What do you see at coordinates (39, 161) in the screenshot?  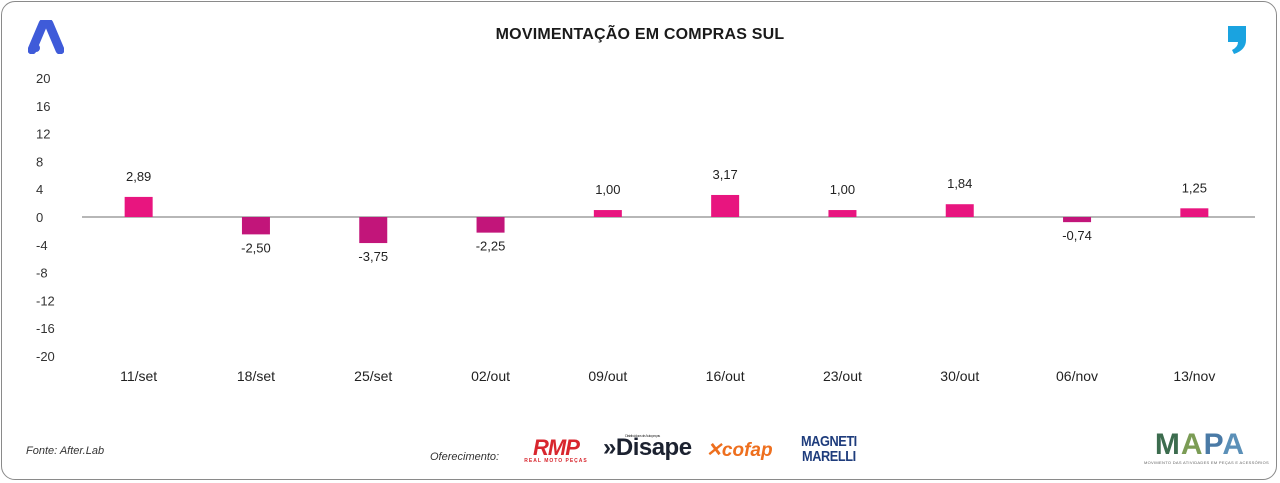 I see `y-tick-label: 8` at bounding box center [39, 161].